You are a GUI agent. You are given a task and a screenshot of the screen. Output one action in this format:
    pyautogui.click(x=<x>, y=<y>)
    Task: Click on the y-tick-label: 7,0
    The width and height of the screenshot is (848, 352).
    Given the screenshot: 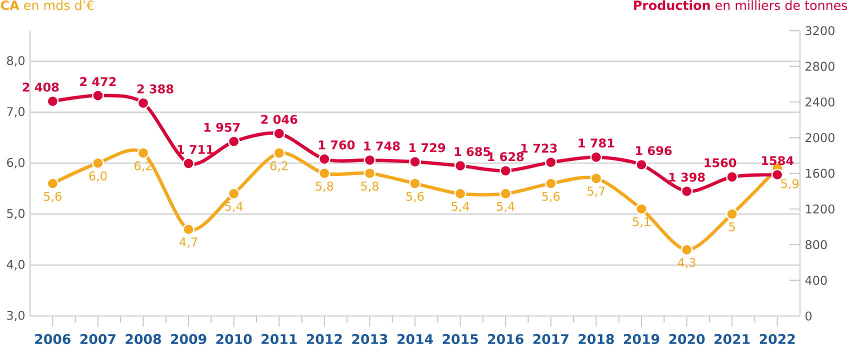 What is the action you would take?
    pyautogui.click(x=16, y=112)
    